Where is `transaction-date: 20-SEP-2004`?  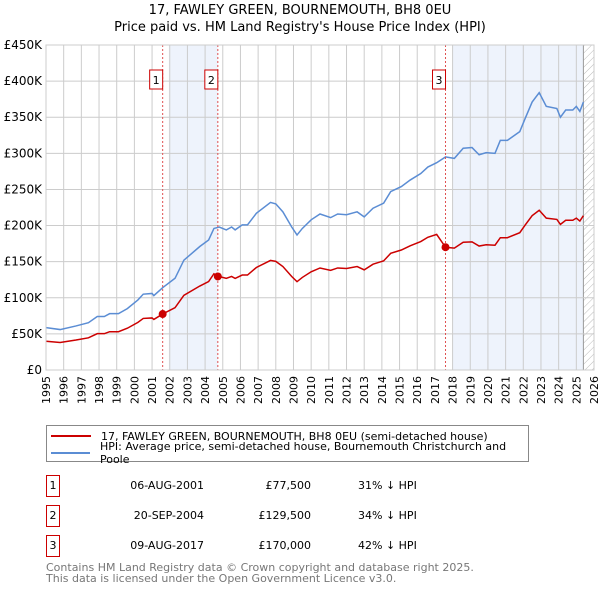
transaction-date: 20-SEP-2004 is located at coordinates (168, 515).